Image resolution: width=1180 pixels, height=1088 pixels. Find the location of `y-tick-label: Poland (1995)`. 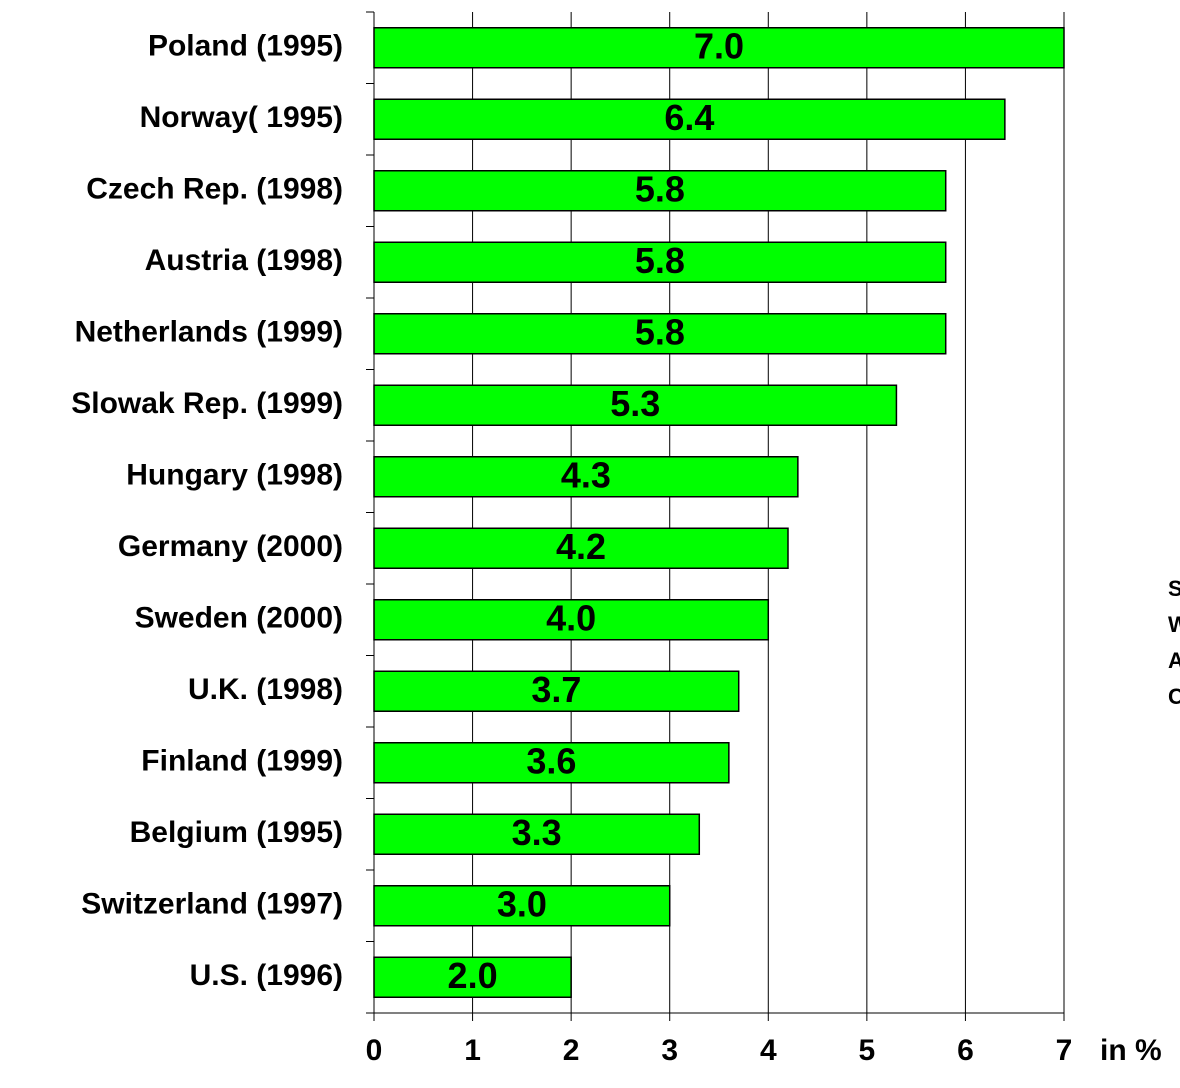

y-tick-label: Poland (1995) is located at coordinates (245, 46).